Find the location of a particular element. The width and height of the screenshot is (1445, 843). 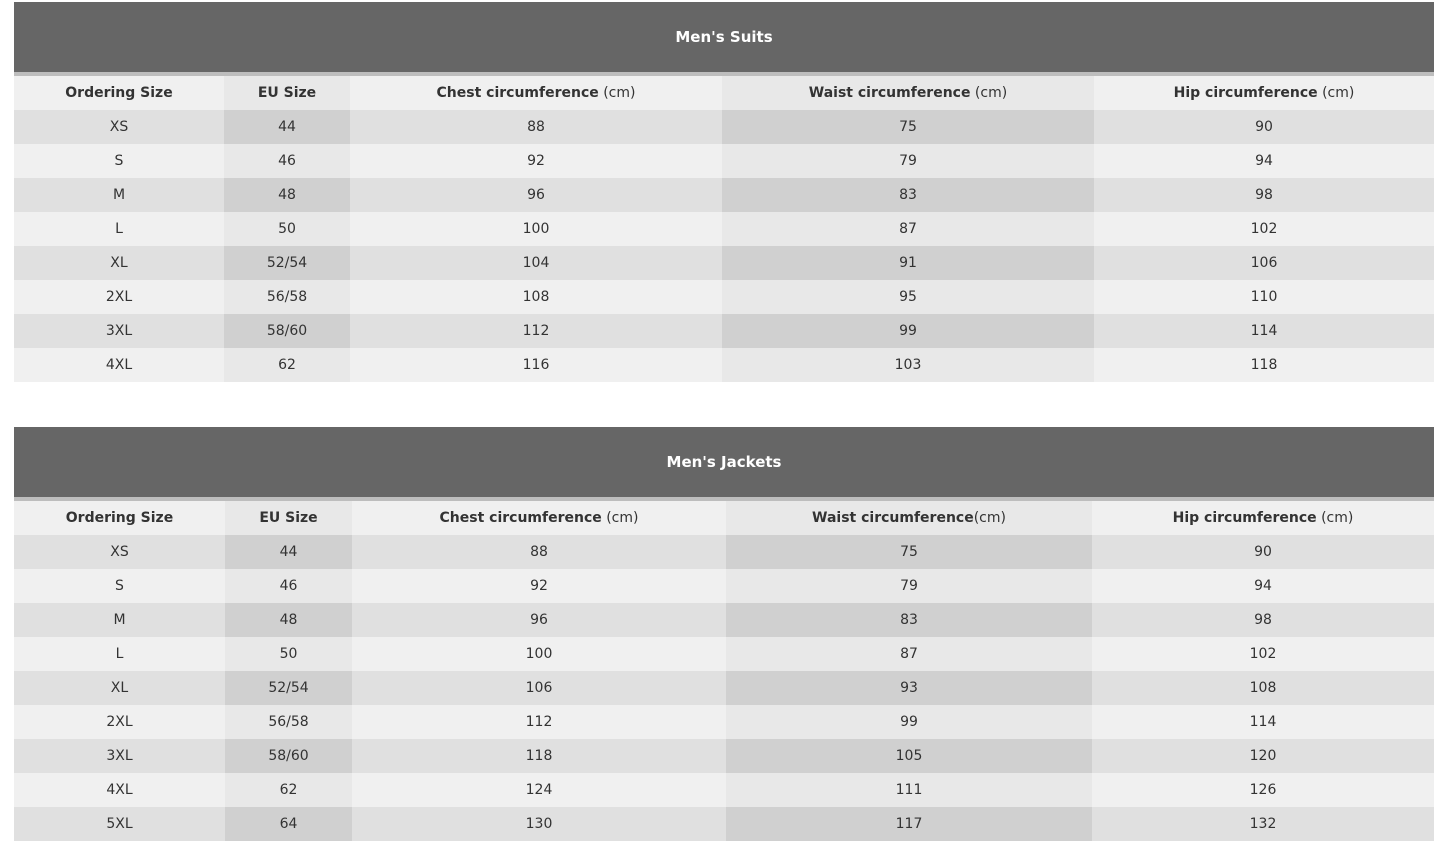

table-row: 2XL 56/58 108 95 110 is located at coordinates (724, 297).